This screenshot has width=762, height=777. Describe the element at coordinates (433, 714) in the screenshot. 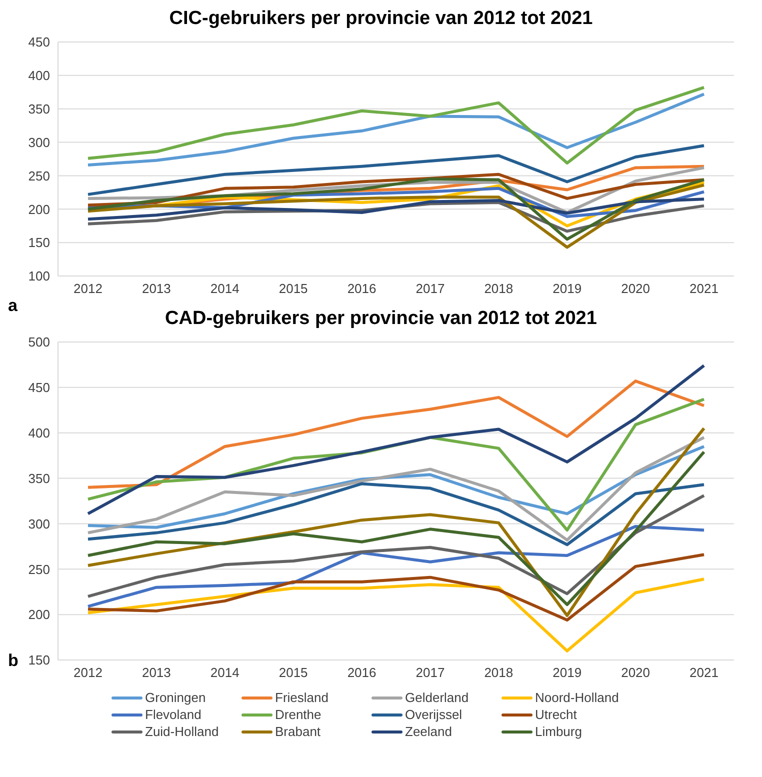

I see `legend-label: Overijssel` at that location.